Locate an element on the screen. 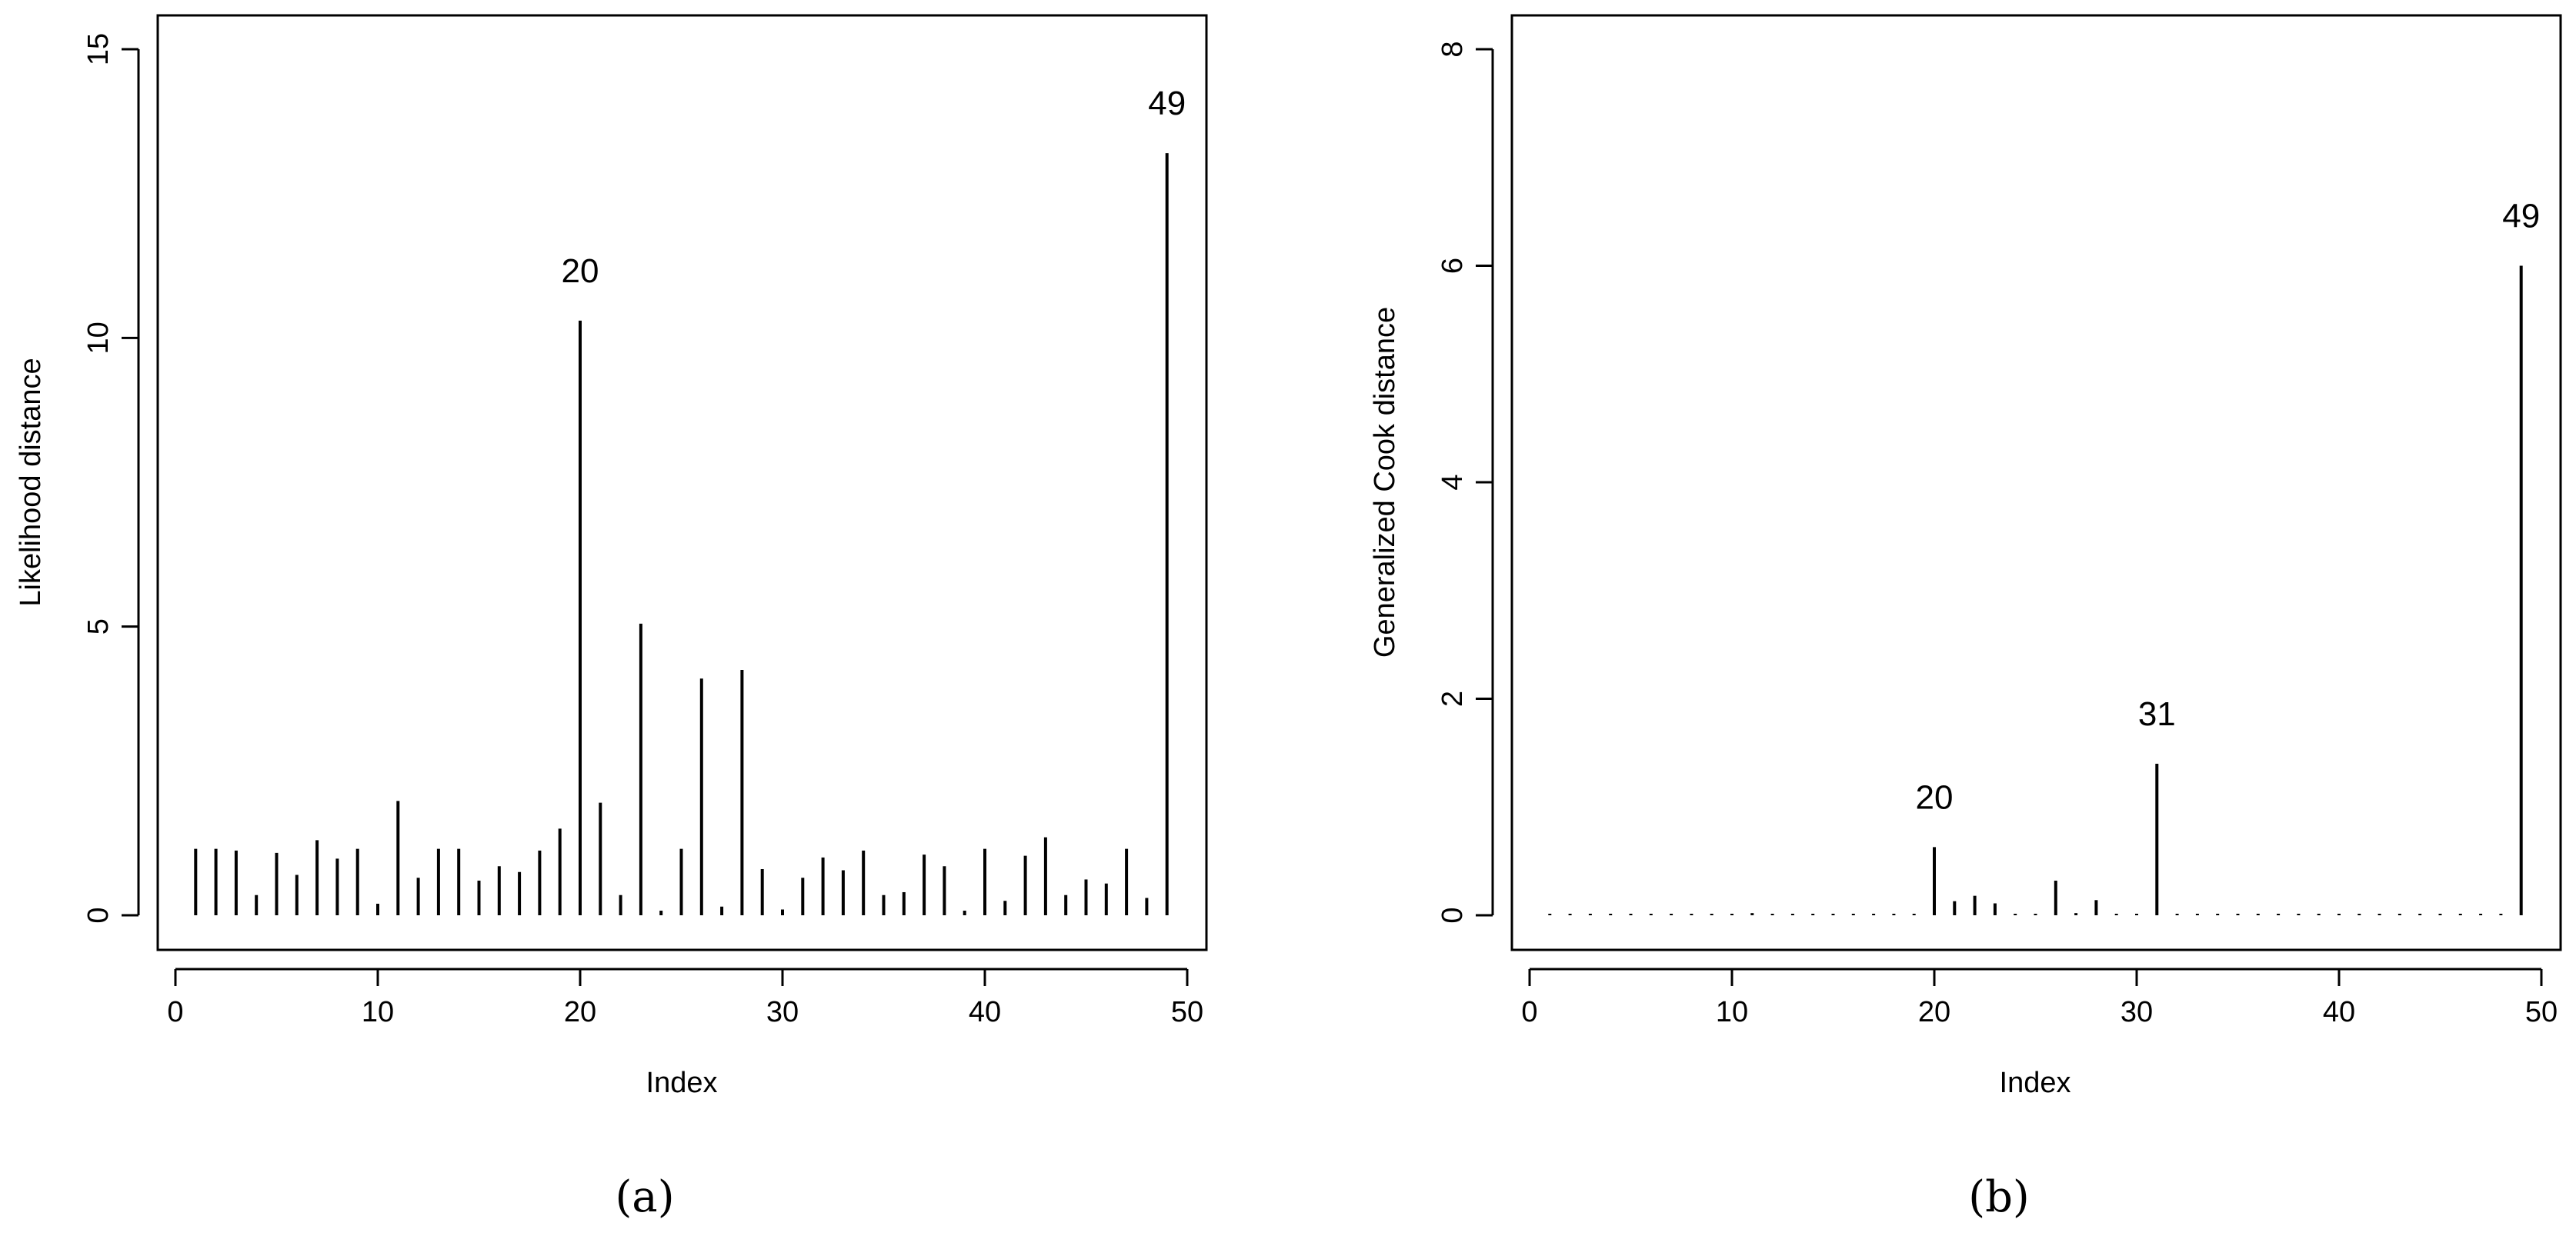  y-axis: 0 5 10 15 is located at coordinates (111, 478).